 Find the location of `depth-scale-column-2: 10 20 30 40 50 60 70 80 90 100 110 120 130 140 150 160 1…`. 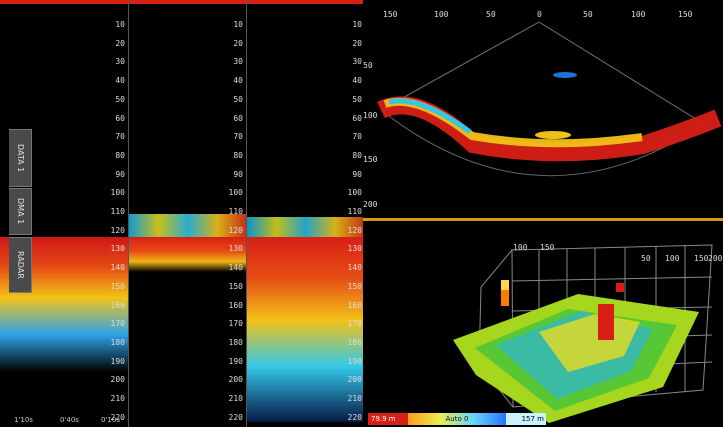

depth-scale-column-2: 10 20 30 40 50 60 70 80 90 100 110 120 130 140 150 160 1… is located at coordinates (231, 216).